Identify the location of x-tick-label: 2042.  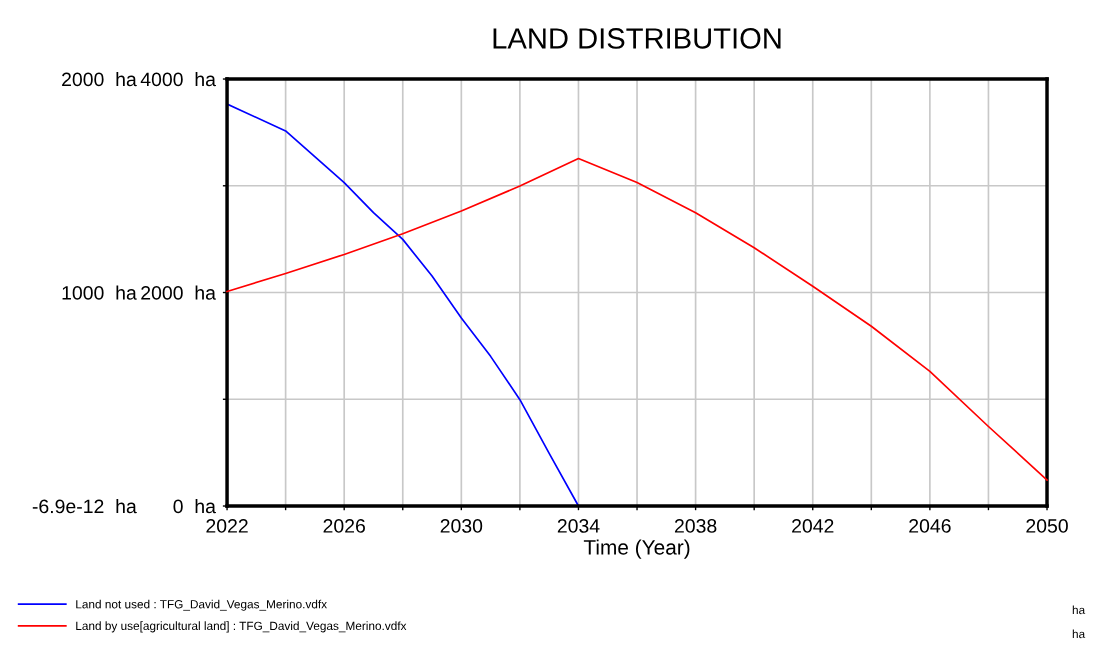
(813, 526).